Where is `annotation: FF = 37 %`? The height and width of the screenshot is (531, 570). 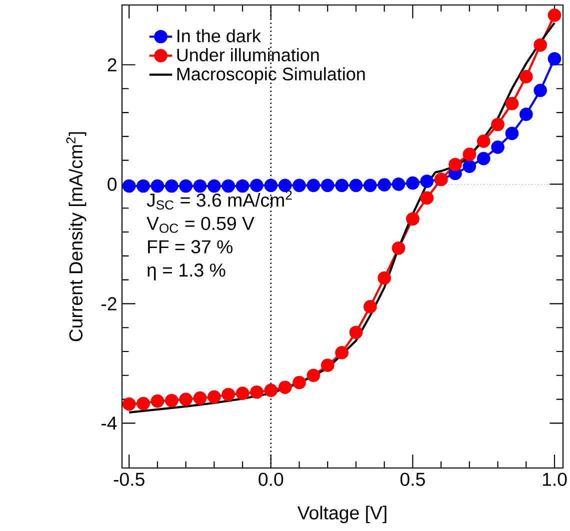
annotation: FF = 37 % is located at coordinates (190, 247).